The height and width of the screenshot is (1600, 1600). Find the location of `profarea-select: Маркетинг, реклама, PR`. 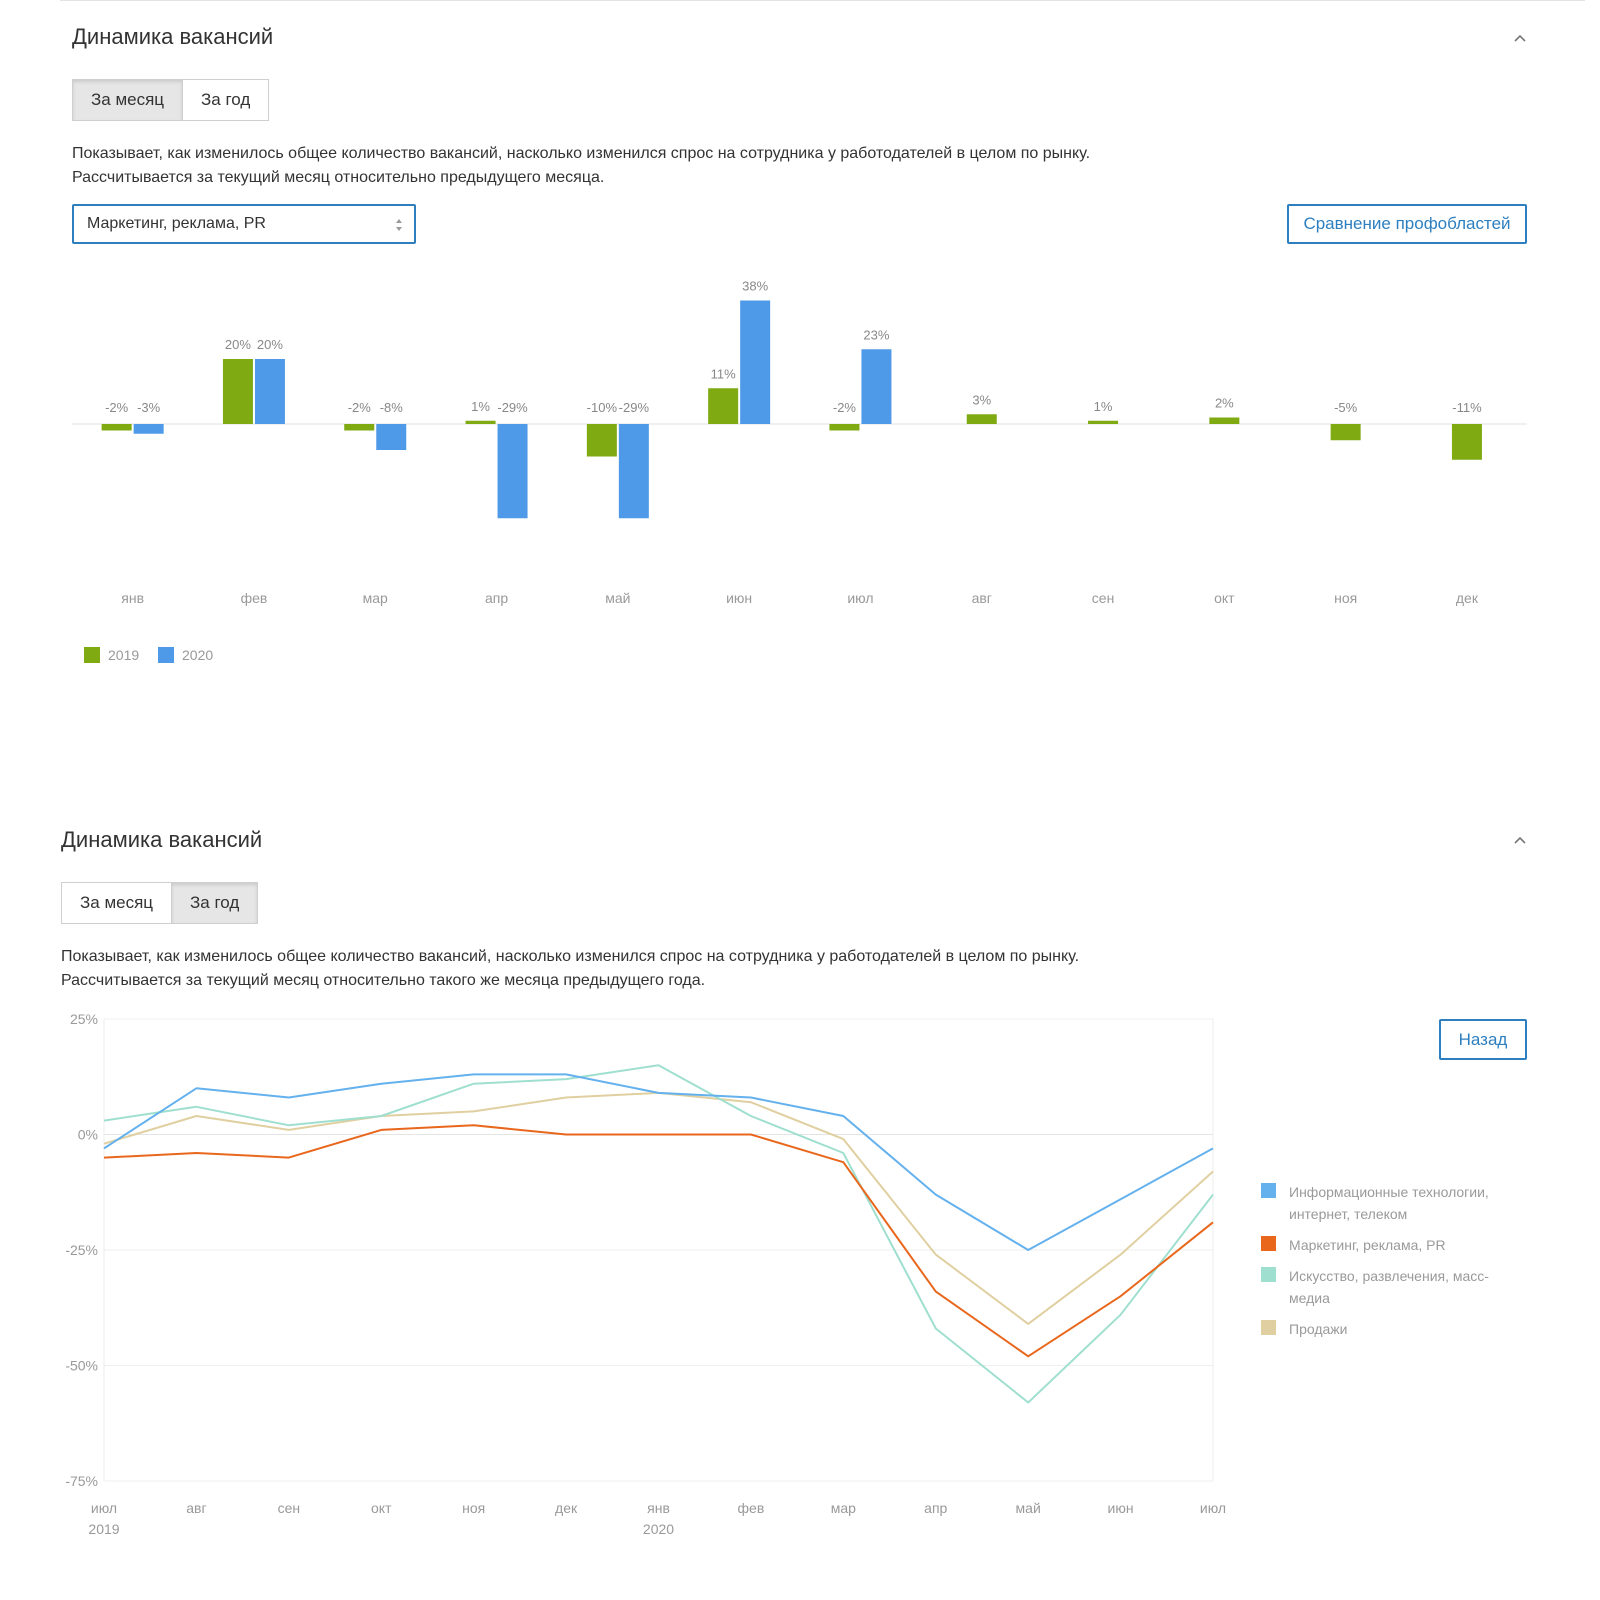

profarea-select: Маркетинг, реклама, PR is located at coordinates (244, 224).